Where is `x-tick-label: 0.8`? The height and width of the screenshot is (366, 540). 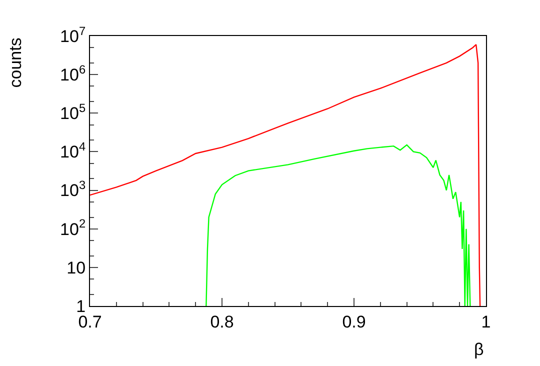 x-tick-label: 0.8 is located at coordinates (222, 322).